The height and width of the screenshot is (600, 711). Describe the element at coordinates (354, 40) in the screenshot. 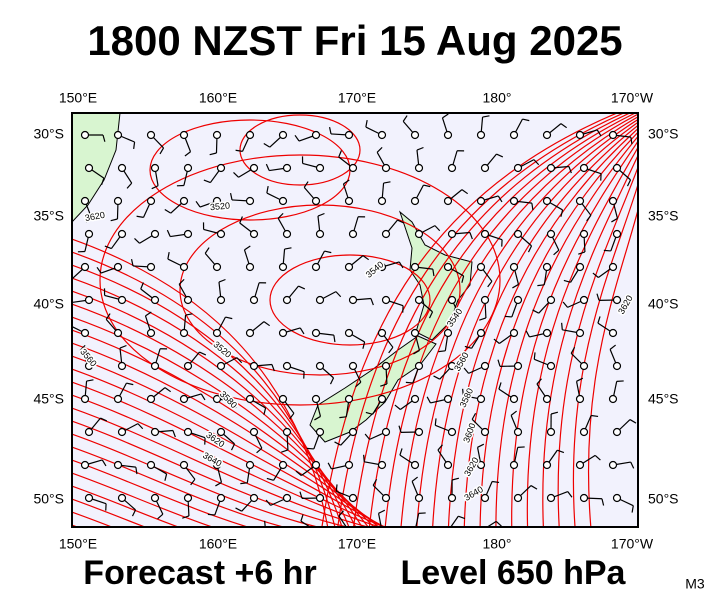

I see `title: 1800 NZST Fri 15 Aug 2025` at that location.